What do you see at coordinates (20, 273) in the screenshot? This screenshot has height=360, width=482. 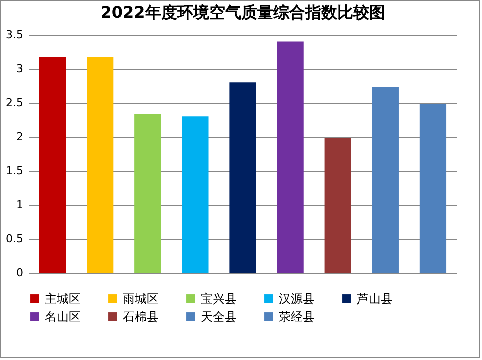 I see `y-tick-label: 0` at bounding box center [20, 273].